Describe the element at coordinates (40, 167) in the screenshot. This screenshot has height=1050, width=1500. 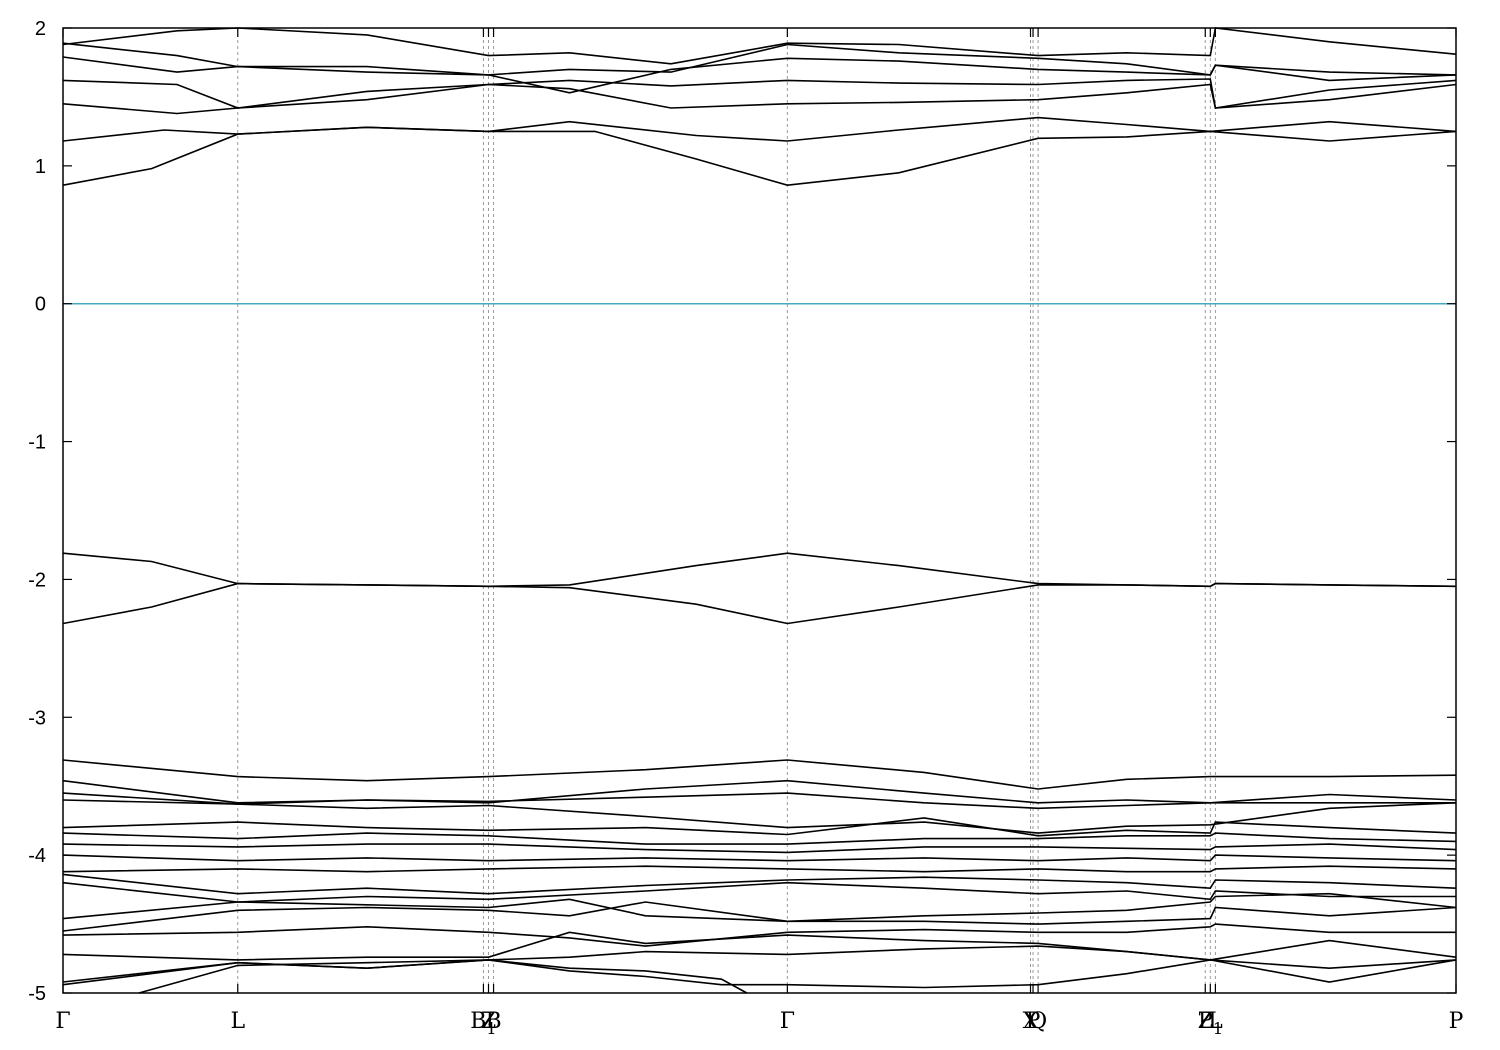
I see `y-tick-label: 1` at that location.